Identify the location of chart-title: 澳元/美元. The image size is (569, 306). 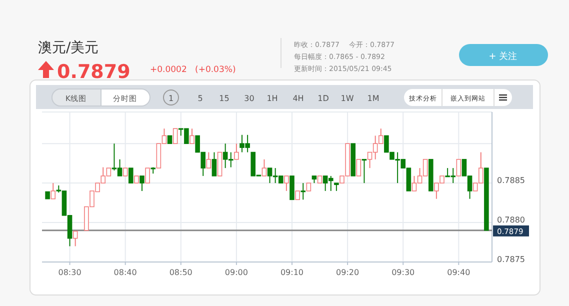
(68, 48).